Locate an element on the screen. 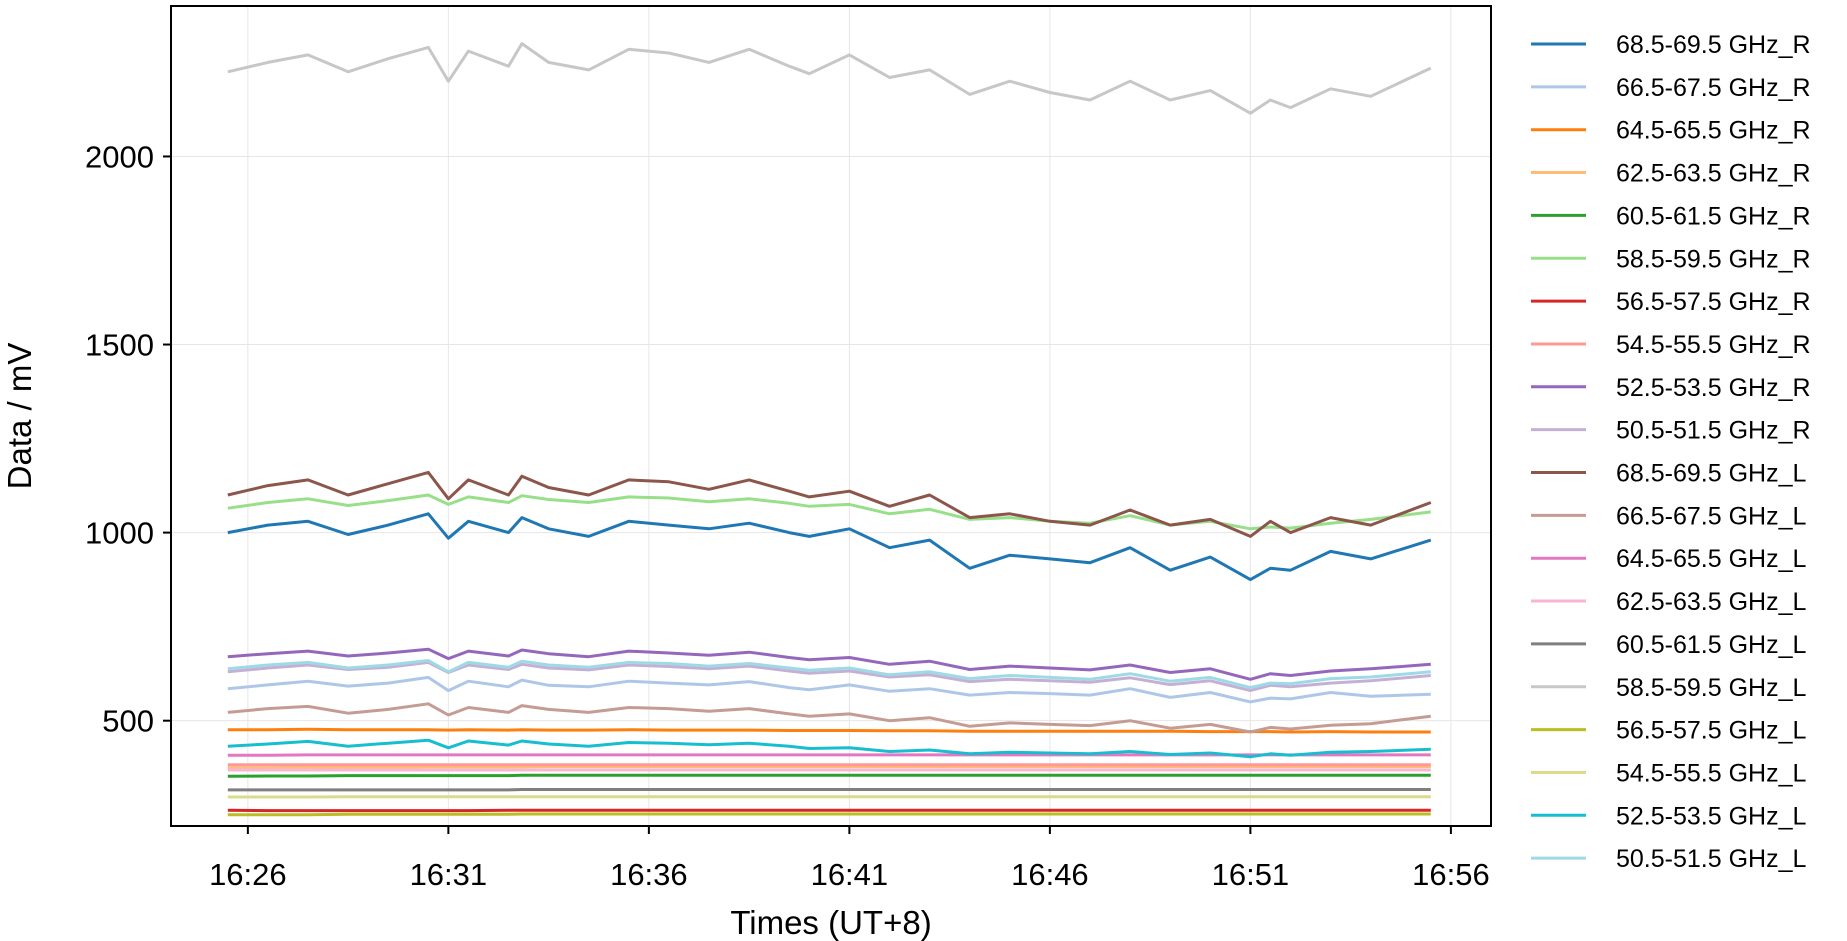 Image resolution: width=1847 pixels, height=941 pixels. x-axis: 16:26 16:31 16:36 16:41 16:46 16:51 16:56 is located at coordinates (849, 859).